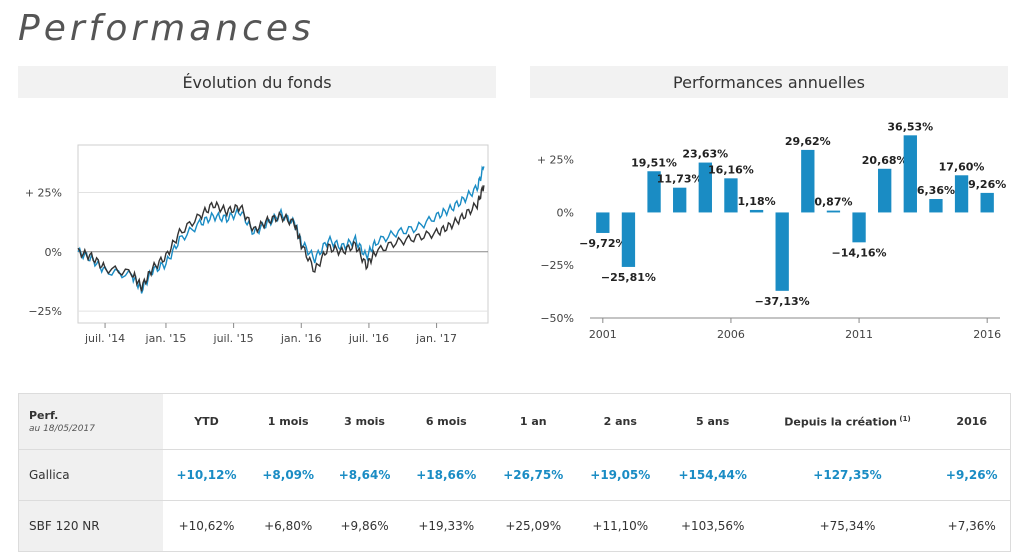 The image size is (1024, 559). Describe the element at coordinates (90, 475) in the screenshot. I see `row-name: Gallica` at that location.